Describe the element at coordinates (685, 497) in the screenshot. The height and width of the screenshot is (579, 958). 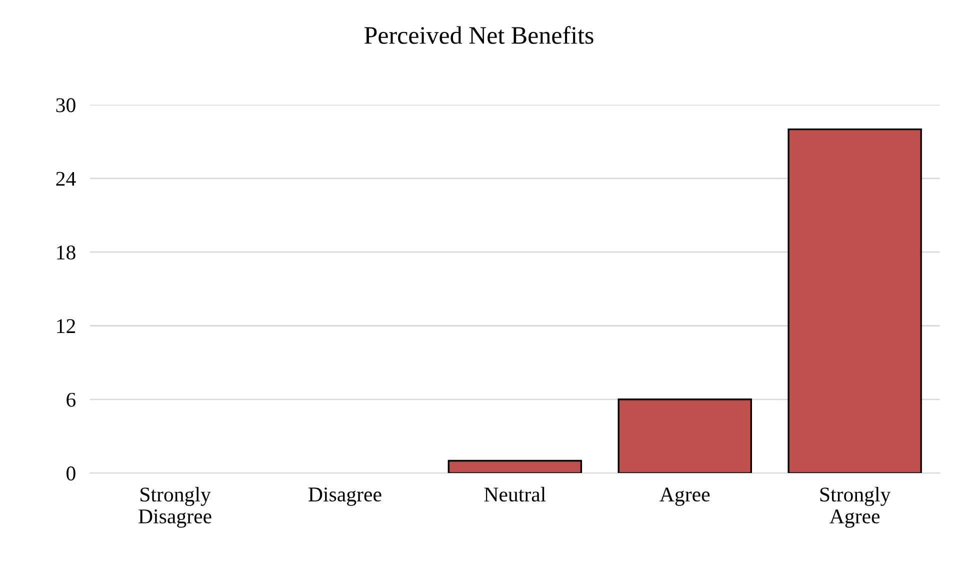
I see `x-tick-label: Agree` at that location.